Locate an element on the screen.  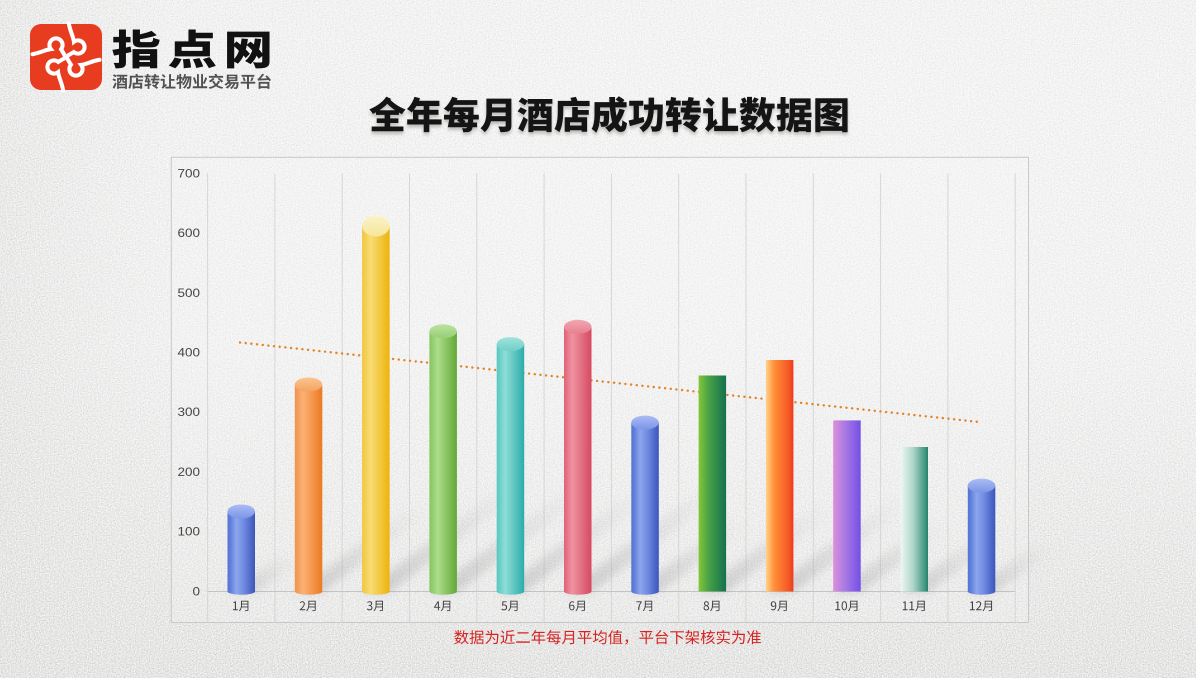
svg-text: 400 is located at coordinates (189, 353).